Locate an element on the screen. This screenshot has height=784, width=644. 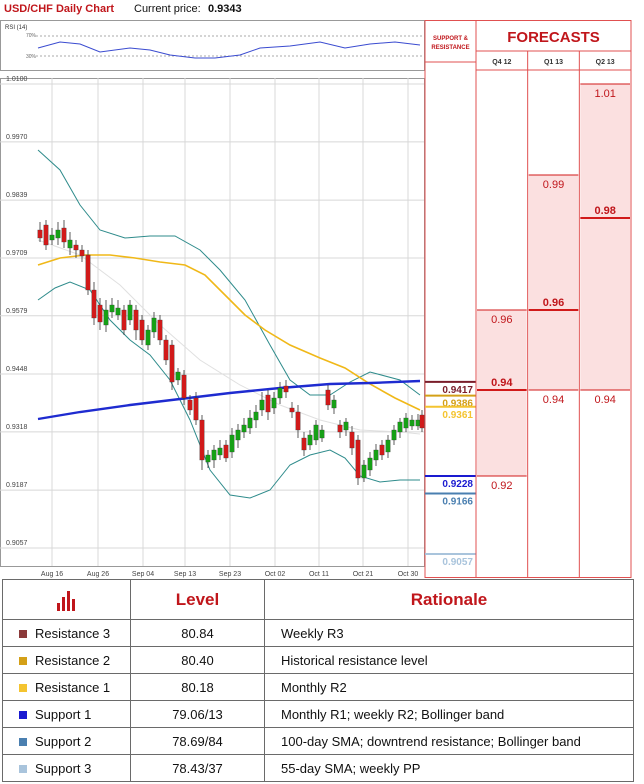
sr-header-line: RESISTANCE is located at coordinates (450, 48).